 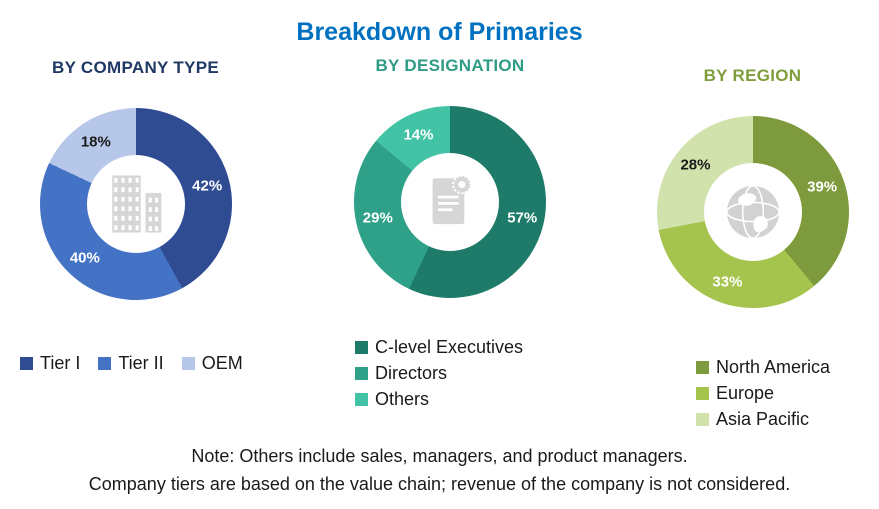 What do you see at coordinates (222, 363) in the screenshot?
I see `legend-label: OEM` at bounding box center [222, 363].